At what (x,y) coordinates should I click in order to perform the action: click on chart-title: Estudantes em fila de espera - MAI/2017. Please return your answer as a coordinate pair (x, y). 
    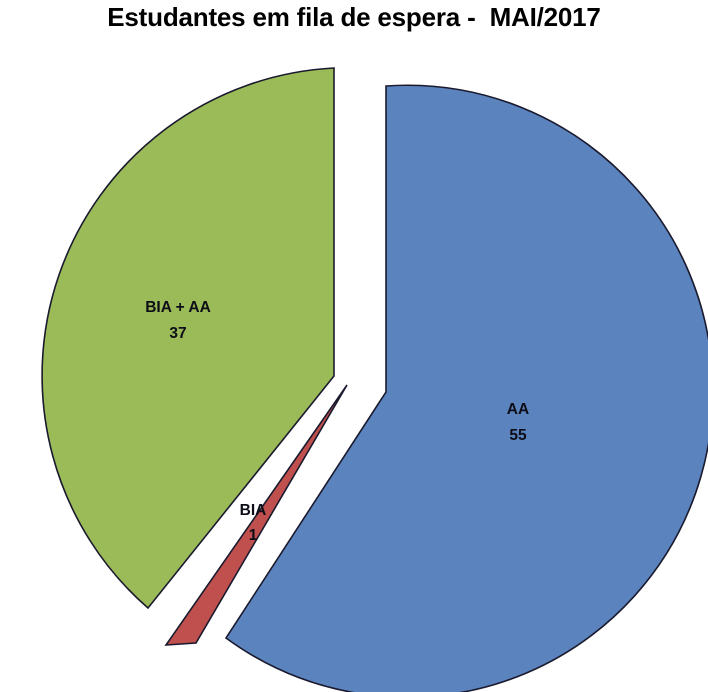
    Looking at the image, I should click on (354, 17).